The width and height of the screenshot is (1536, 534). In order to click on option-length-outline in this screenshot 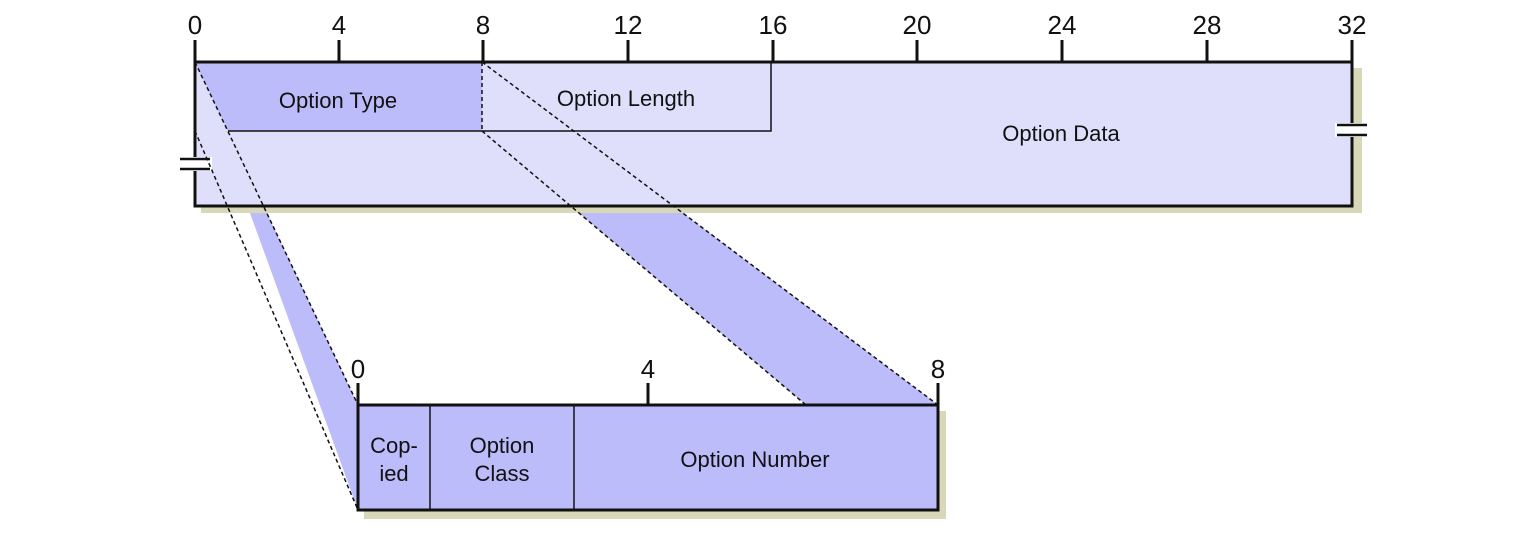, I will do `click(627, 97)`.